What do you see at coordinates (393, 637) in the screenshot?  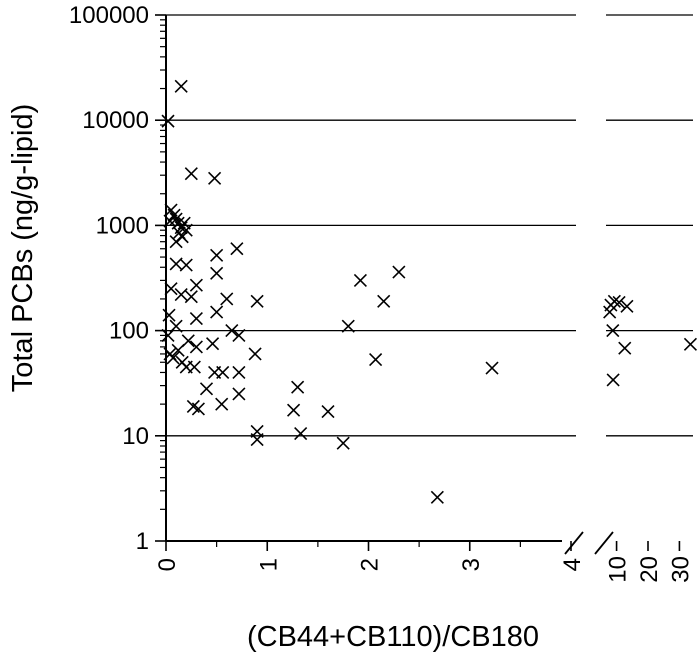 I see `x-axis-title: (CB44+CB110)/CB180` at bounding box center [393, 637].